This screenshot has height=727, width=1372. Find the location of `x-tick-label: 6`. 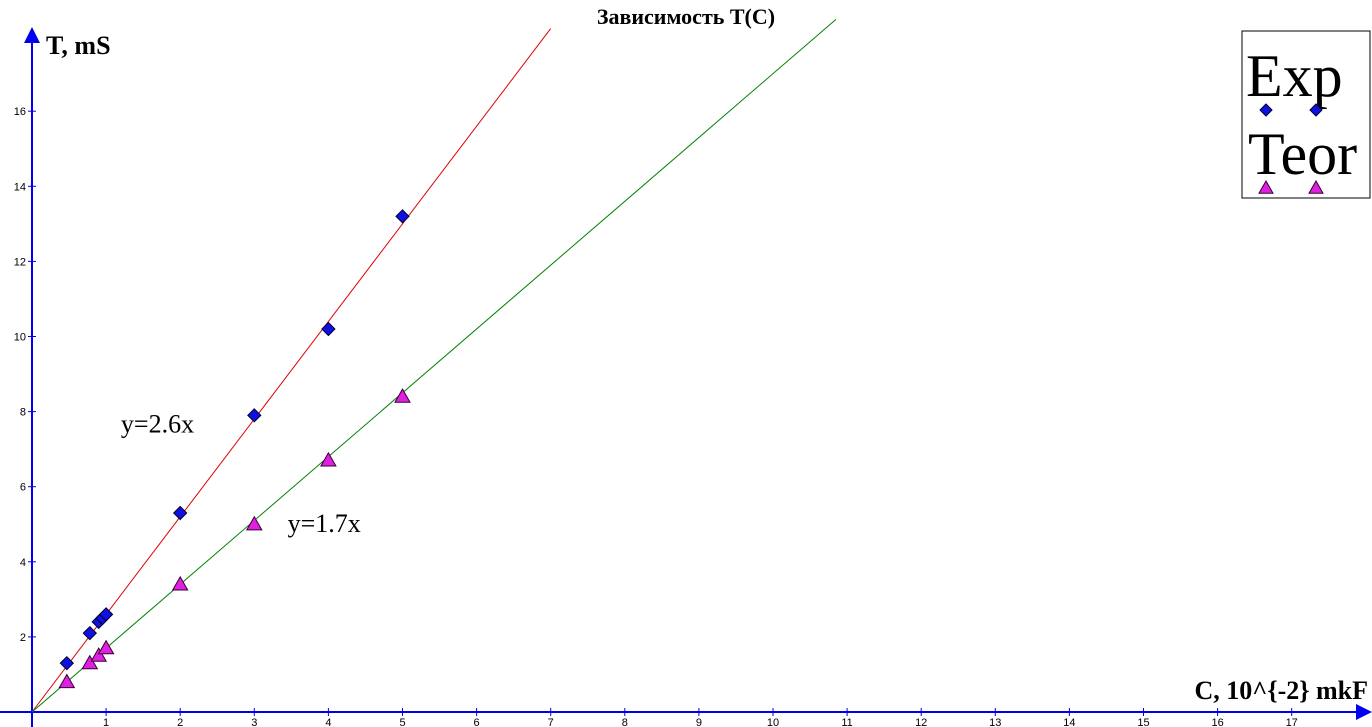

x-tick-label: 6 is located at coordinates (477, 722).